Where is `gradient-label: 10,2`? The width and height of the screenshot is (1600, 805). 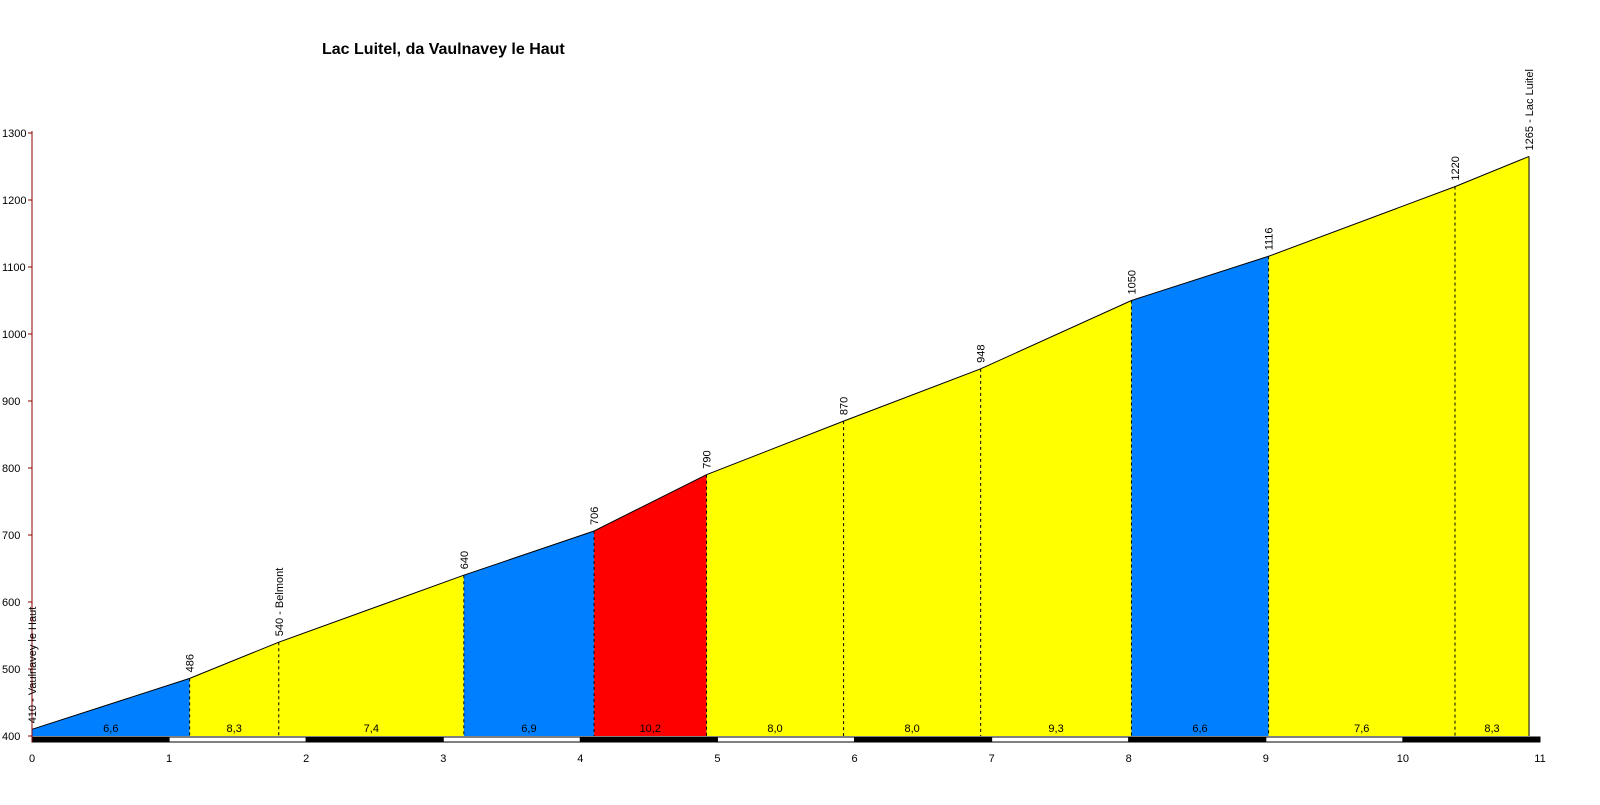
gradient-label: 10,2 is located at coordinates (650, 729).